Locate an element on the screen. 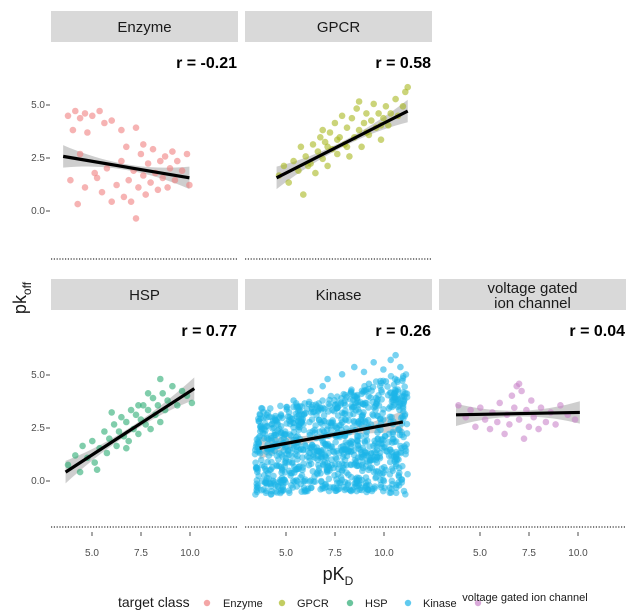 The width and height of the screenshot is (626, 615). r-label-voltage-gated-ion-channel: r = 0.04 is located at coordinates (597, 331).